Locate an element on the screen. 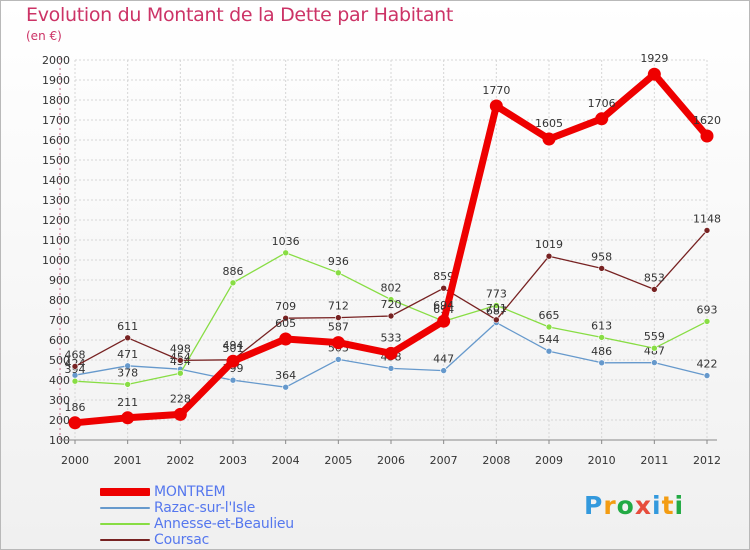  x-tick-label: 2005 is located at coordinates (338, 460).